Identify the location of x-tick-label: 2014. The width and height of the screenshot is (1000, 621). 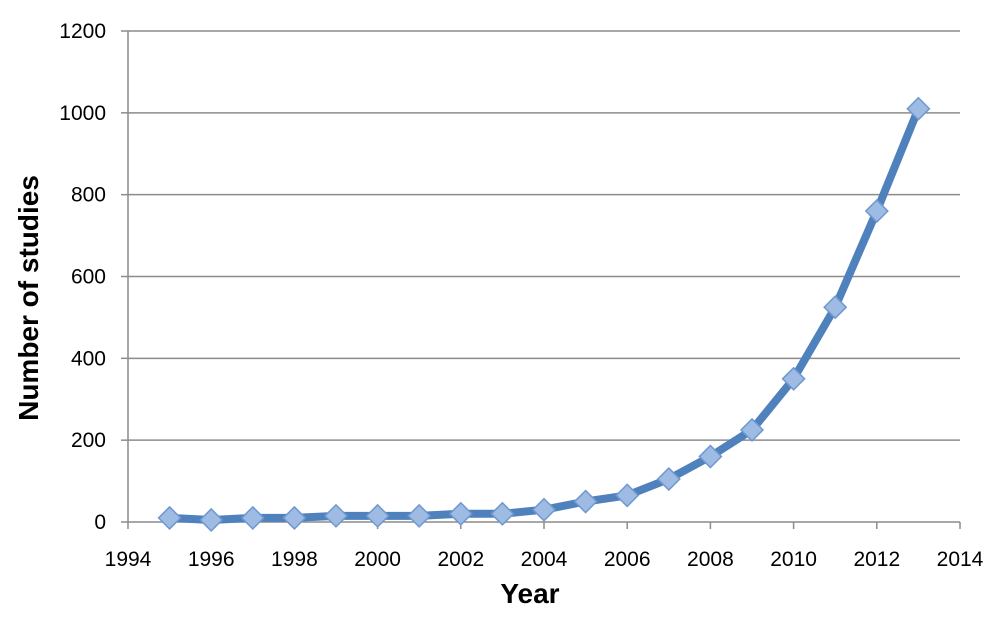
(960, 559).